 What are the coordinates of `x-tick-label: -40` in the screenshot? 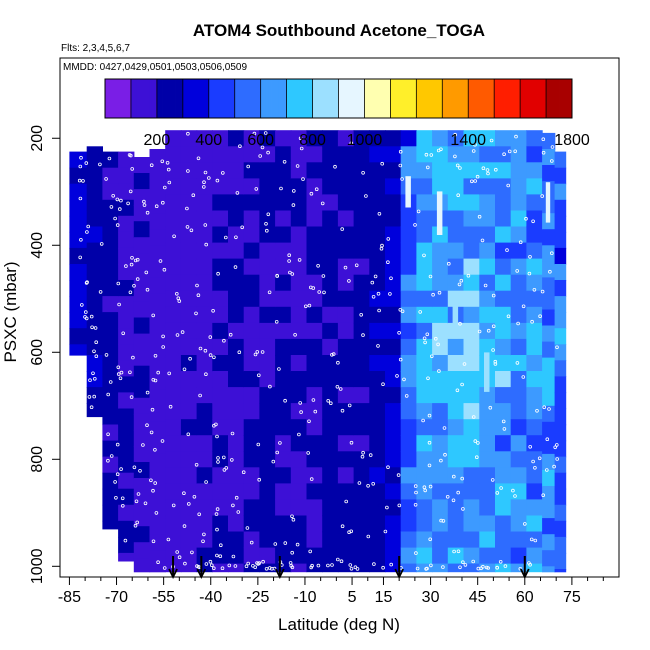 It's located at (210, 597).